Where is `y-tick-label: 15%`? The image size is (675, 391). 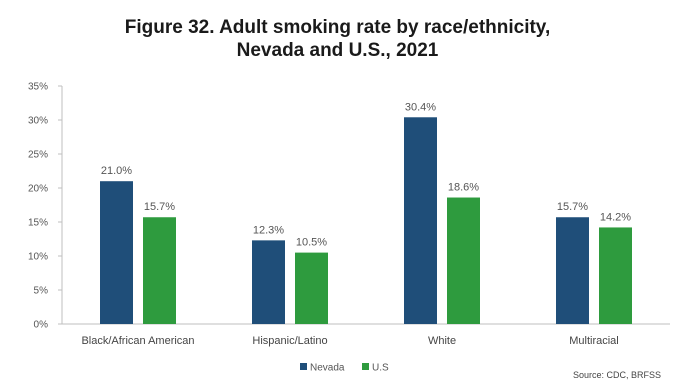 y-tick-label: 15% is located at coordinates (38, 223).